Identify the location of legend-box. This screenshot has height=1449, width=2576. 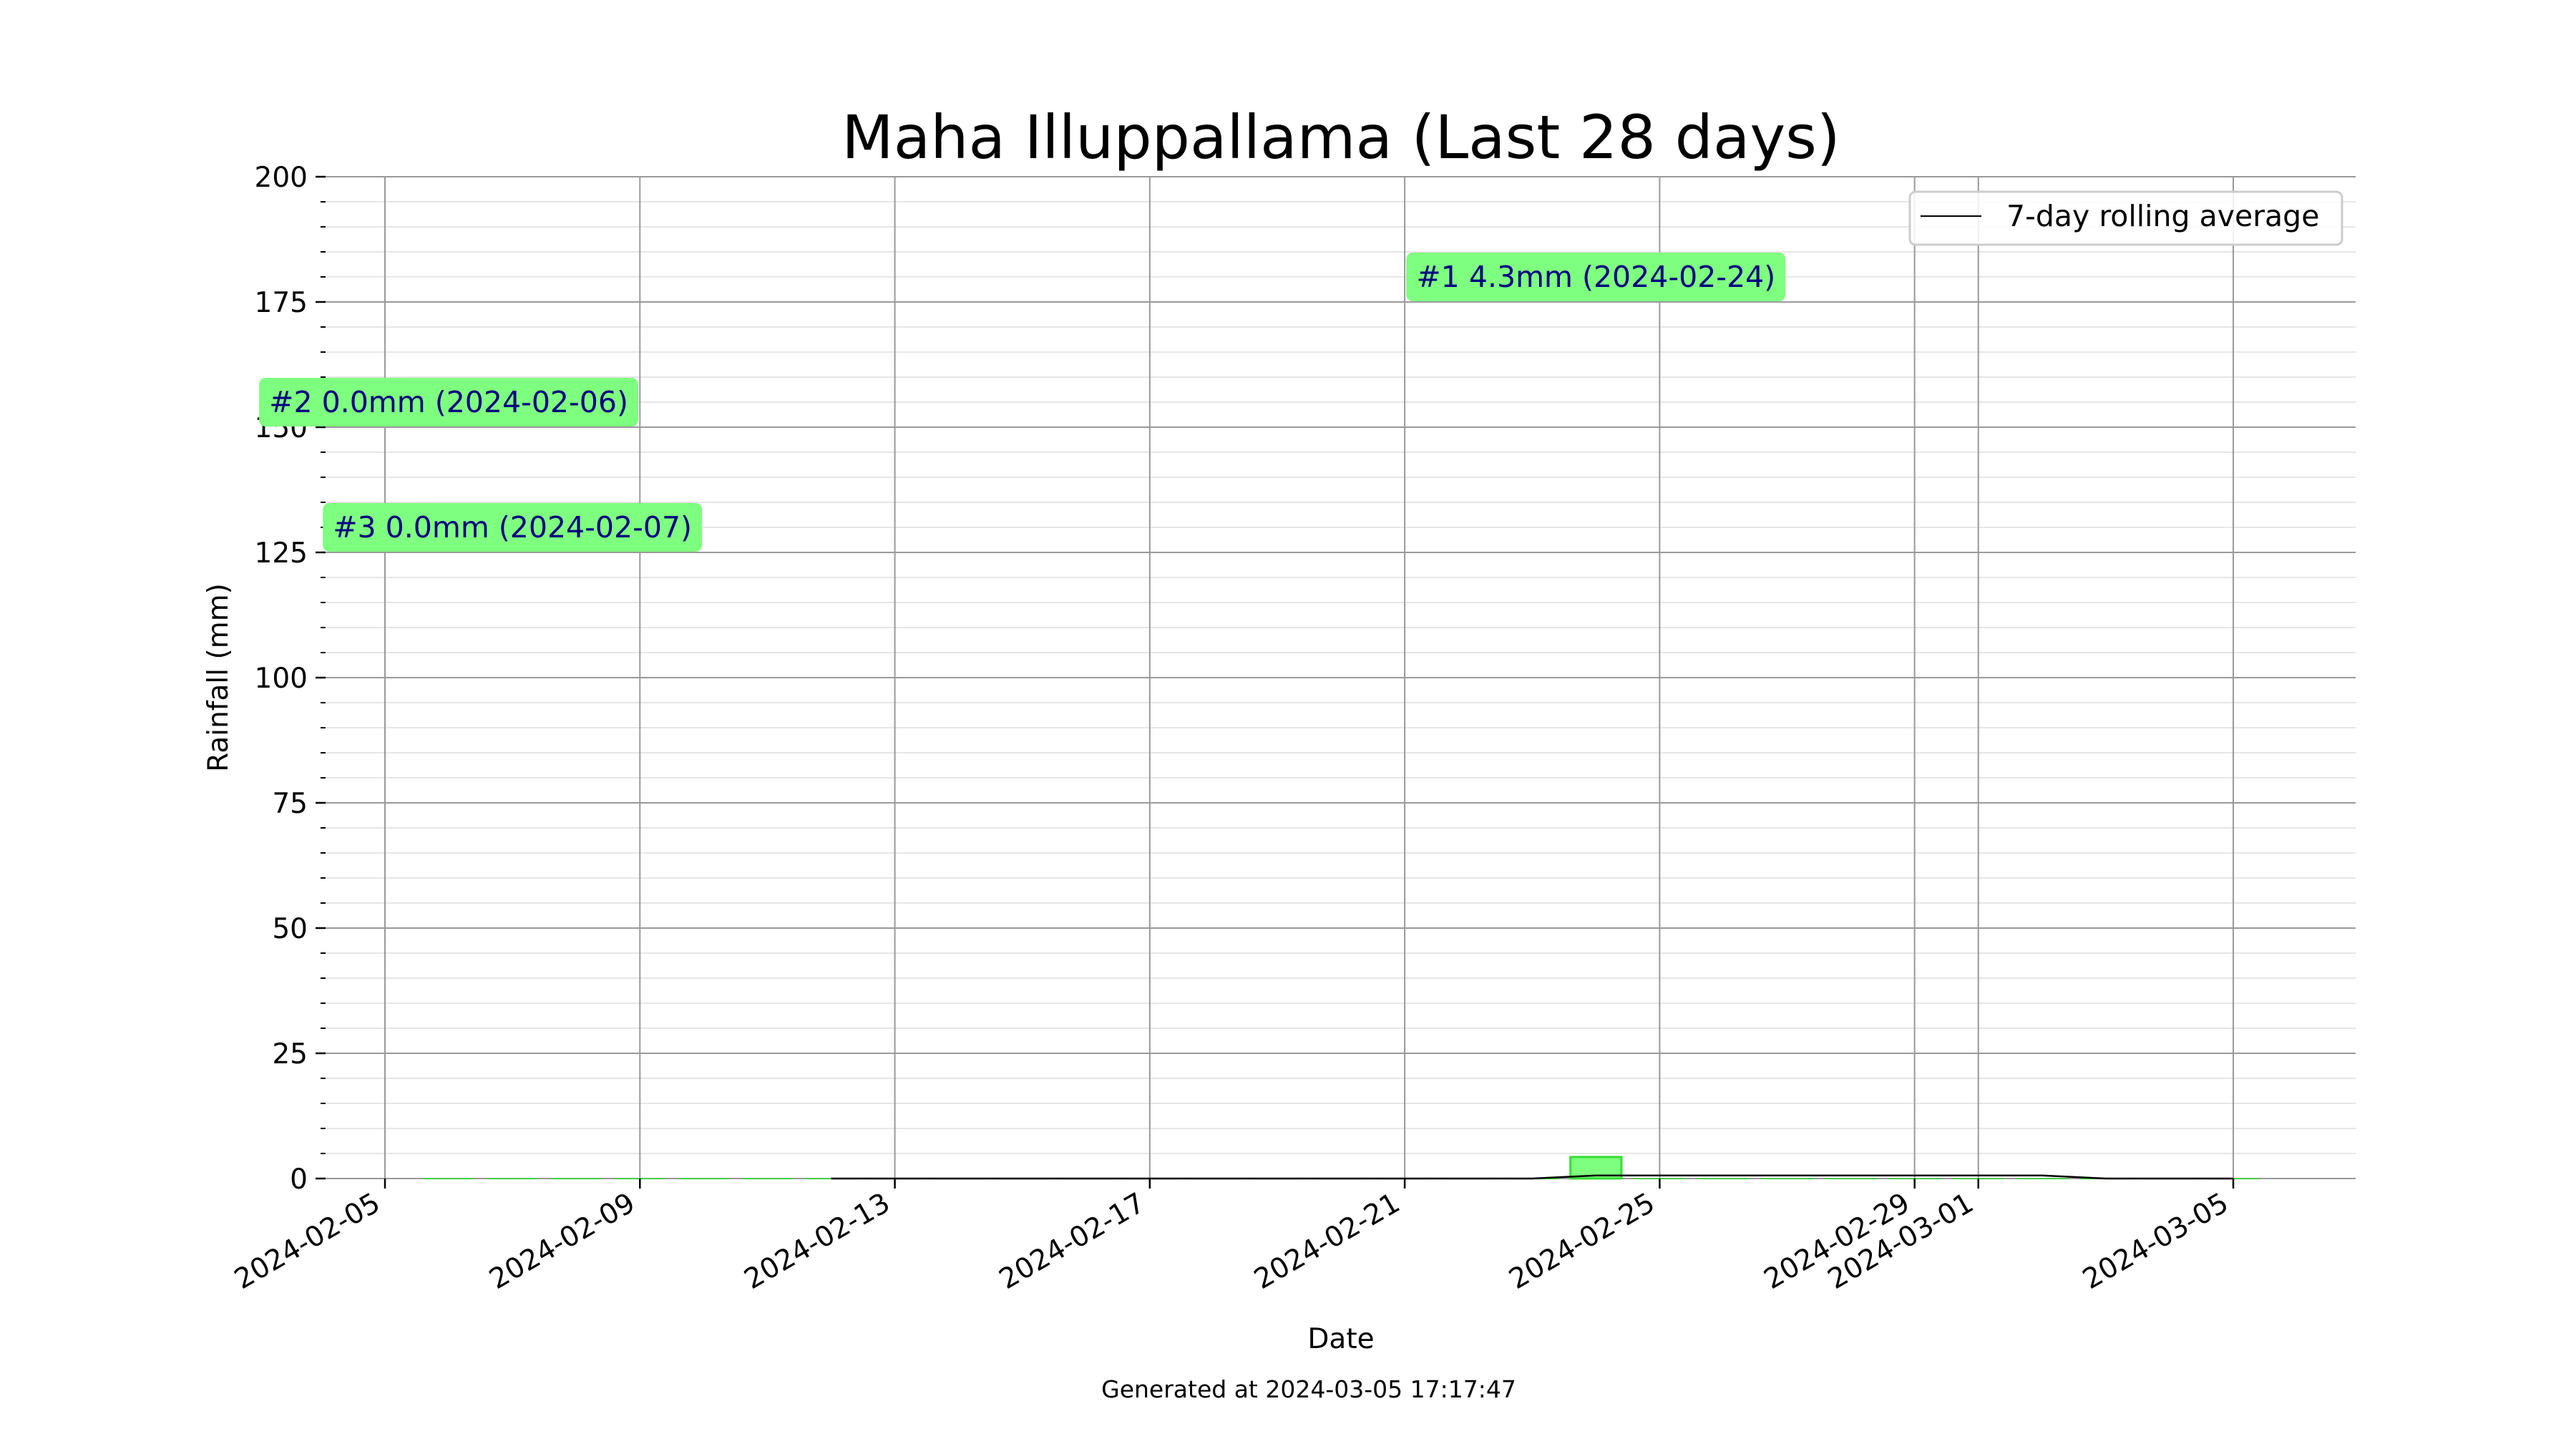
(2125, 218).